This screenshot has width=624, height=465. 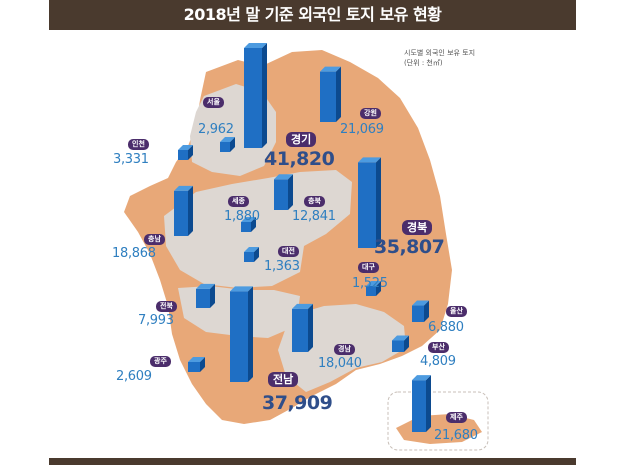 I want to click on bar-제주, so click(x=421, y=403).